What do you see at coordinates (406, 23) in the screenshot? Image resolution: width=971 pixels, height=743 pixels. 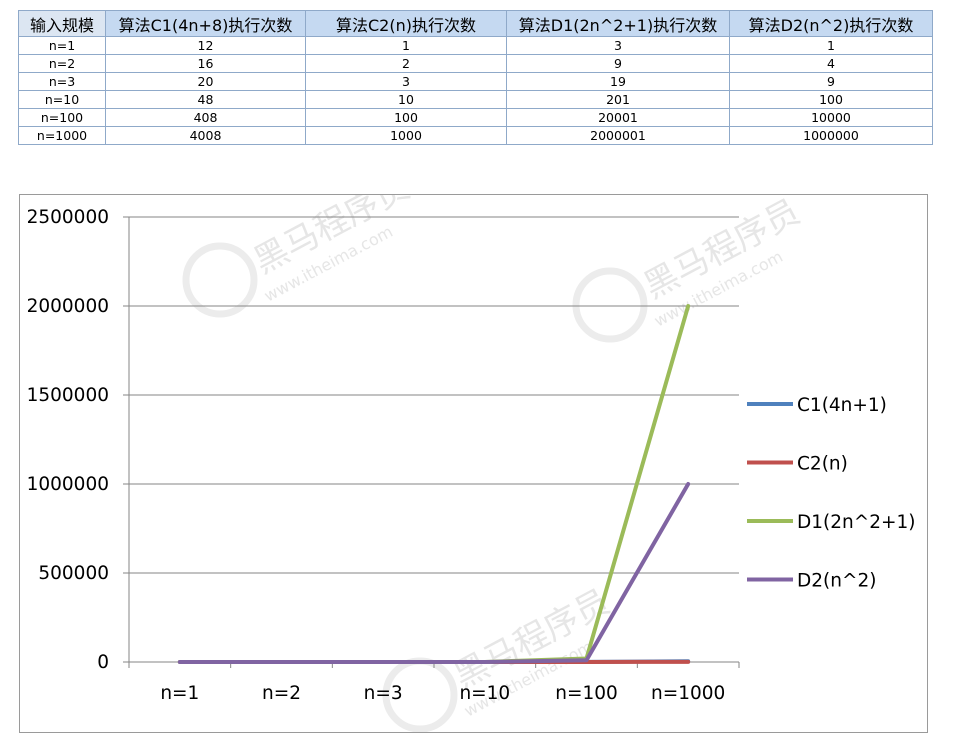 I see `header-c2: 算法C2(n)执行次数` at bounding box center [406, 23].